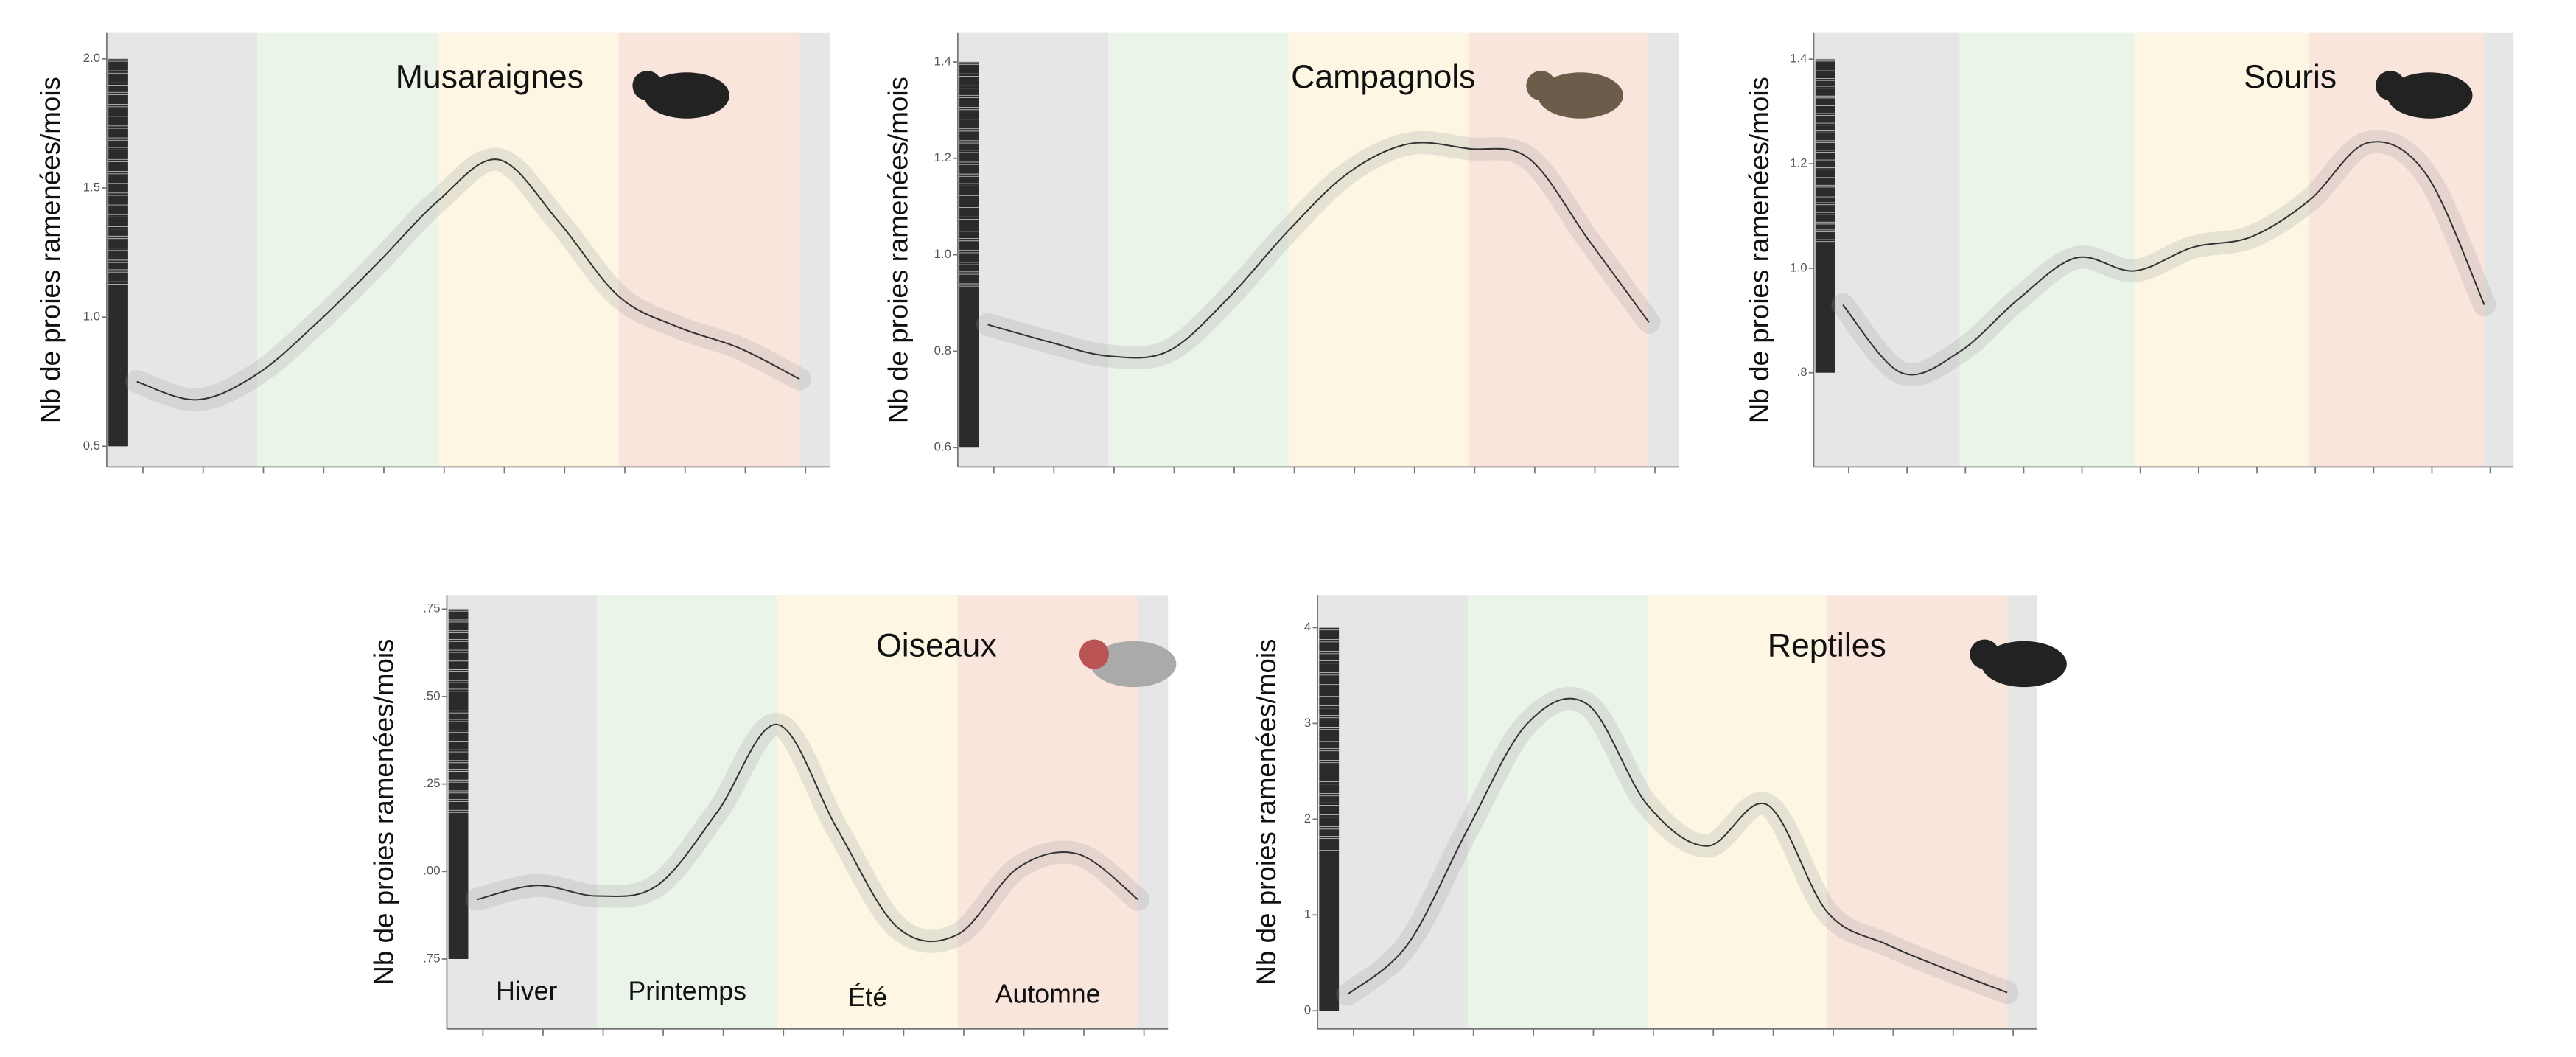 Image resolution: width=2576 pixels, height=1057 pixels. What do you see at coordinates (1307, 723) in the screenshot?
I see `y-tick-label: 3` at bounding box center [1307, 723].